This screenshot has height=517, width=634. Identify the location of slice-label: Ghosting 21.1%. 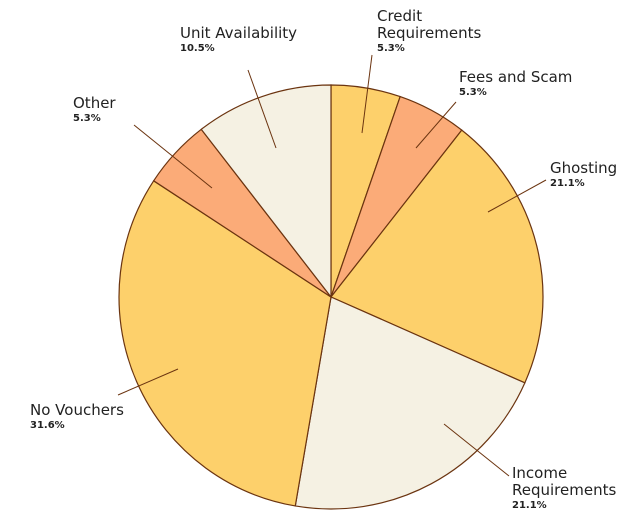
(583, 175).